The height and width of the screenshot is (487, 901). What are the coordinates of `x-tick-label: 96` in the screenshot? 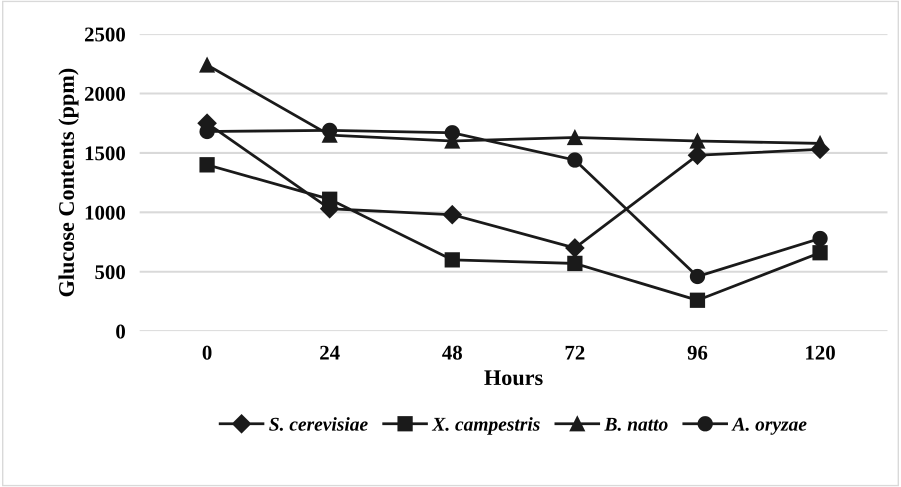 It's located at (698, 353).